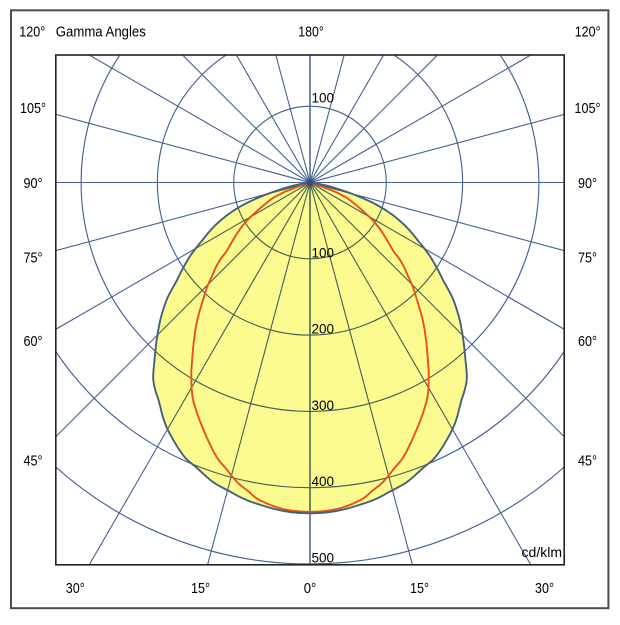 The height and width of the screenshot is (625, 620). I want to click on svg-text: 500, so click(323, 558).